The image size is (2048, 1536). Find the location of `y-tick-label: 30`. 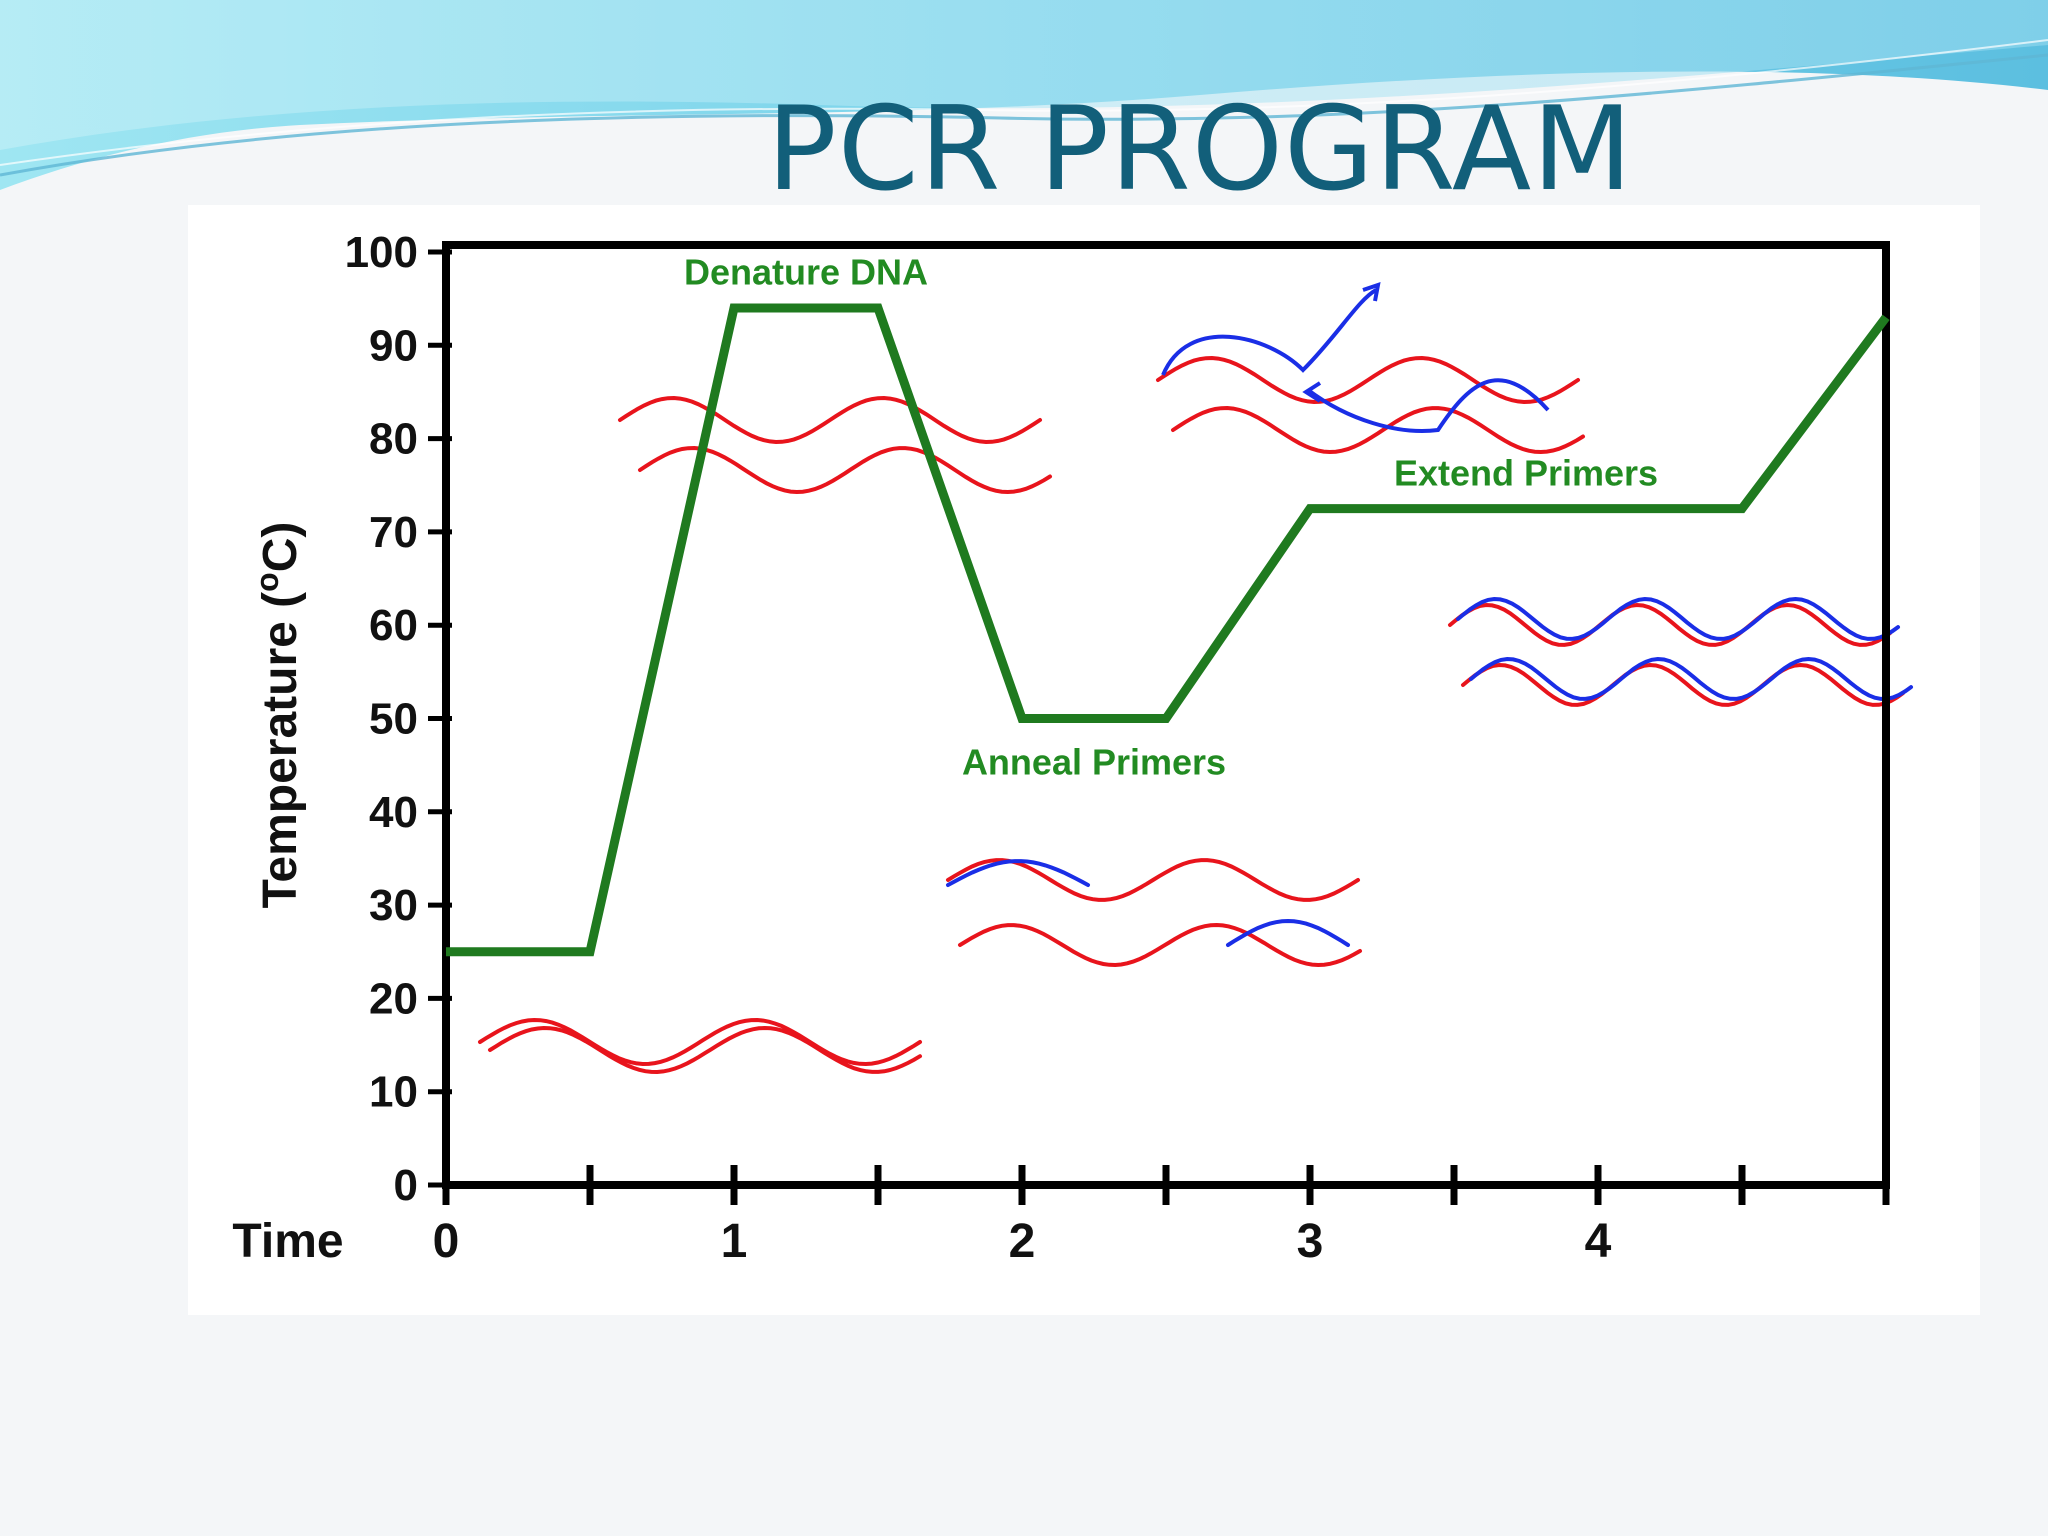

y-tick-label: 30 is located at coordinates (393, 905).